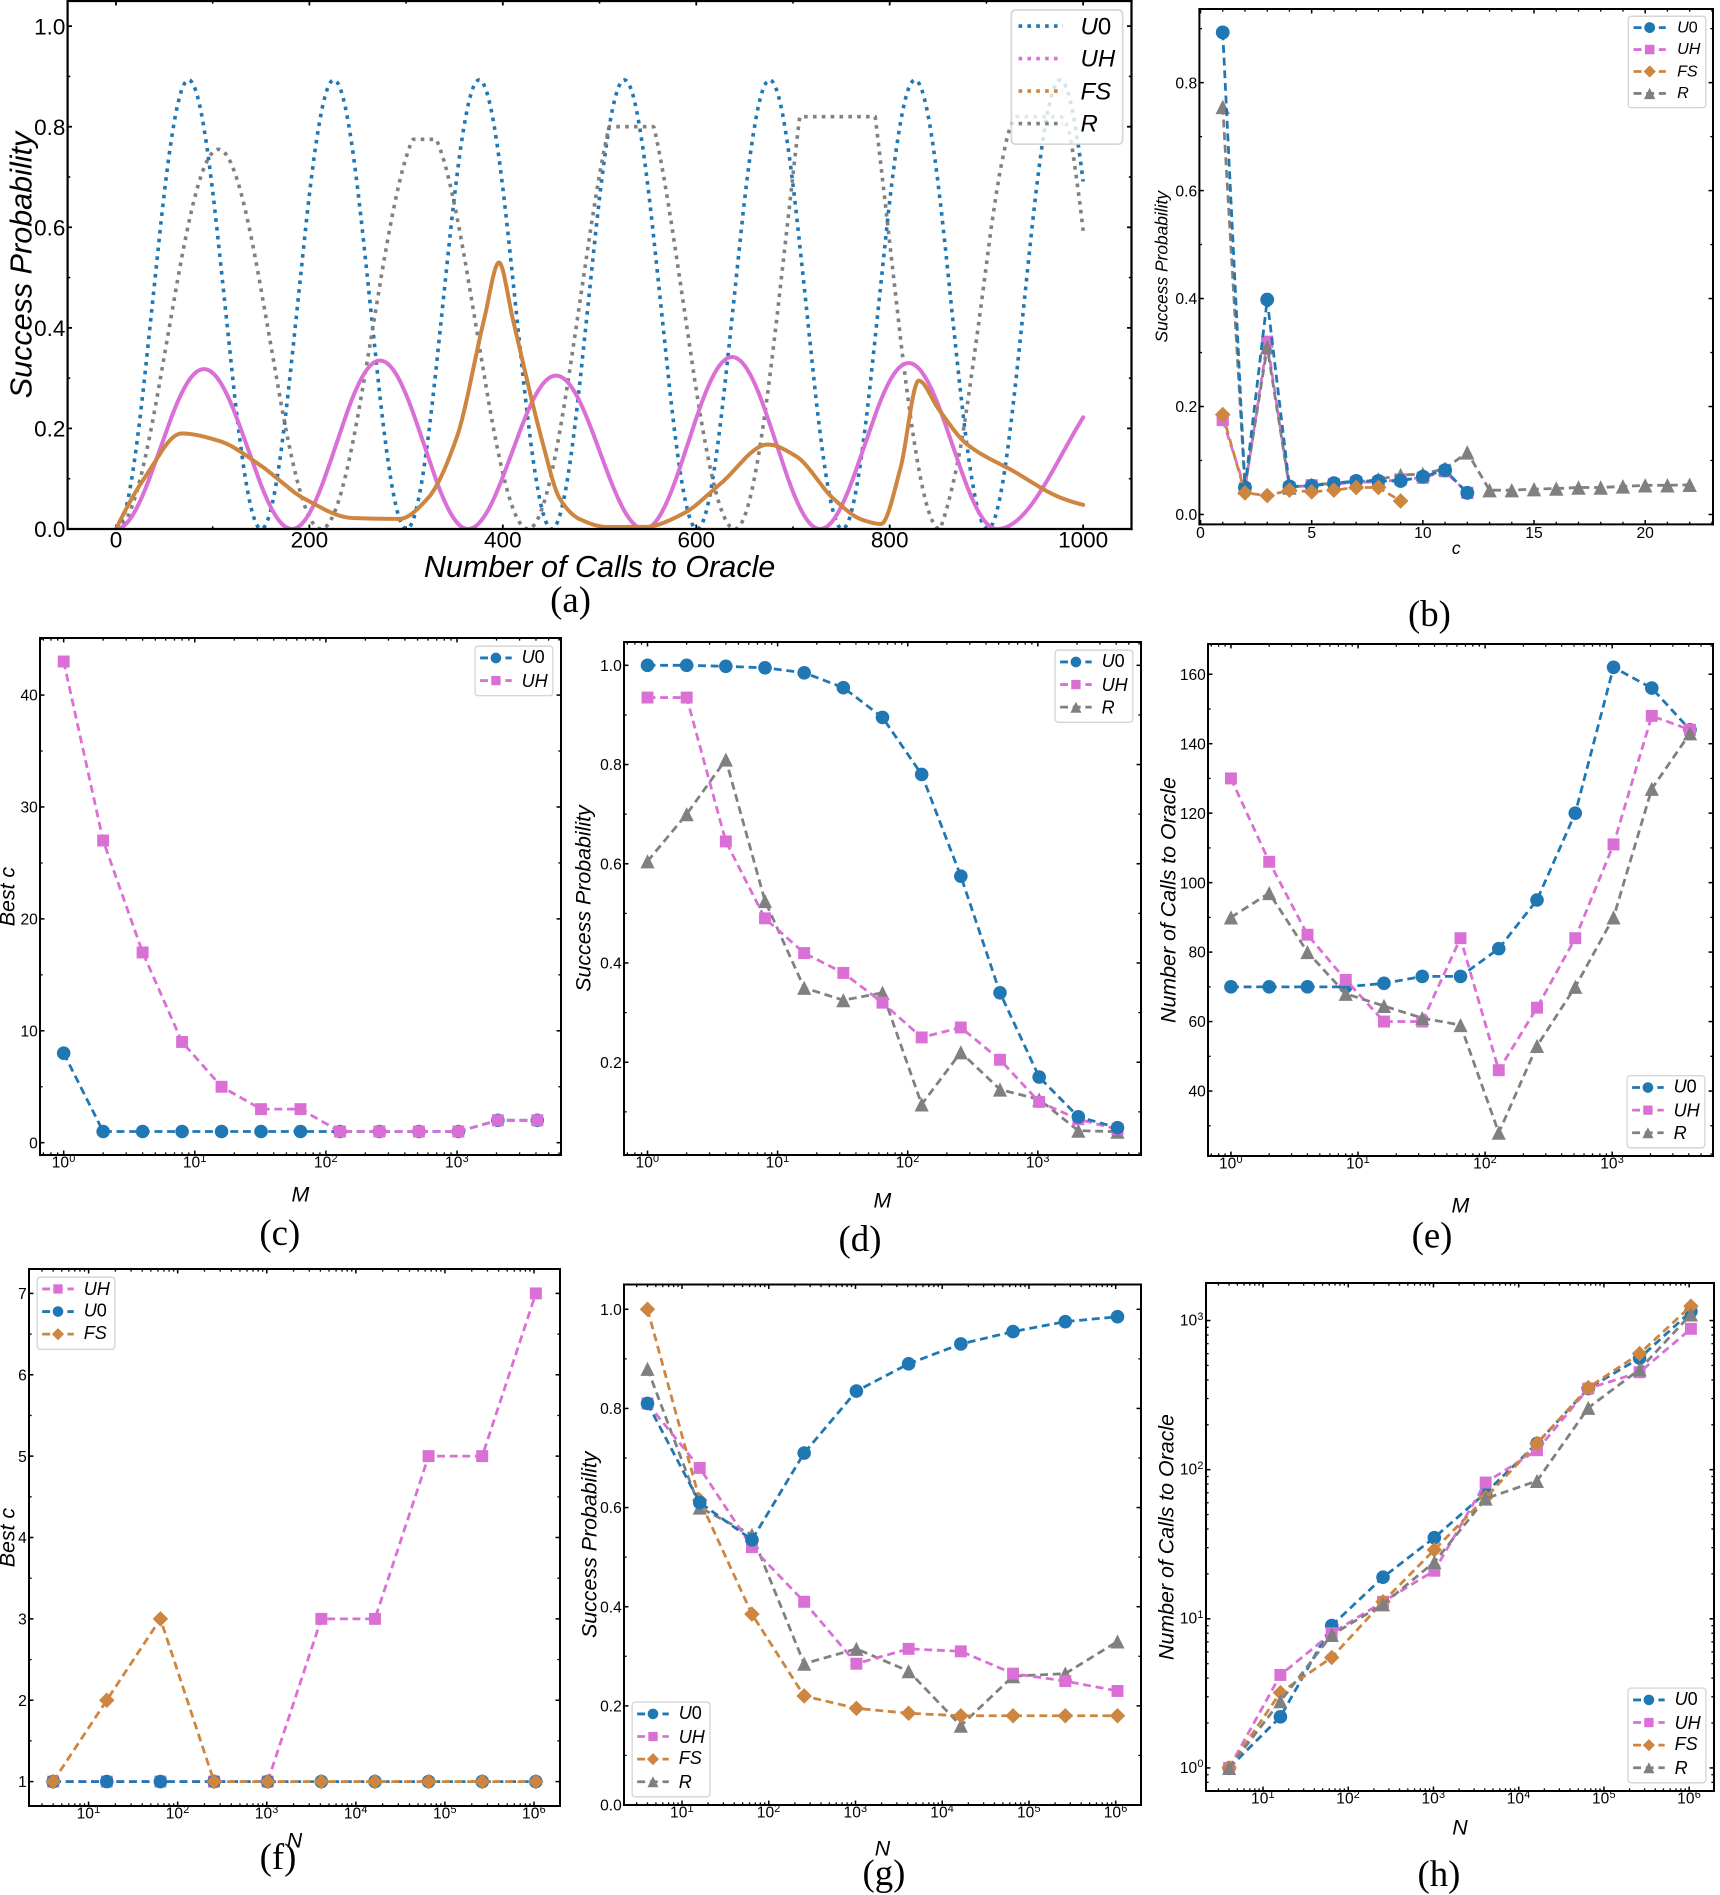 The image size is (1720, 1895). Describe the element at coordinates (1429, 613) in the screenshot. I see `svg-text: (b)` at that location.